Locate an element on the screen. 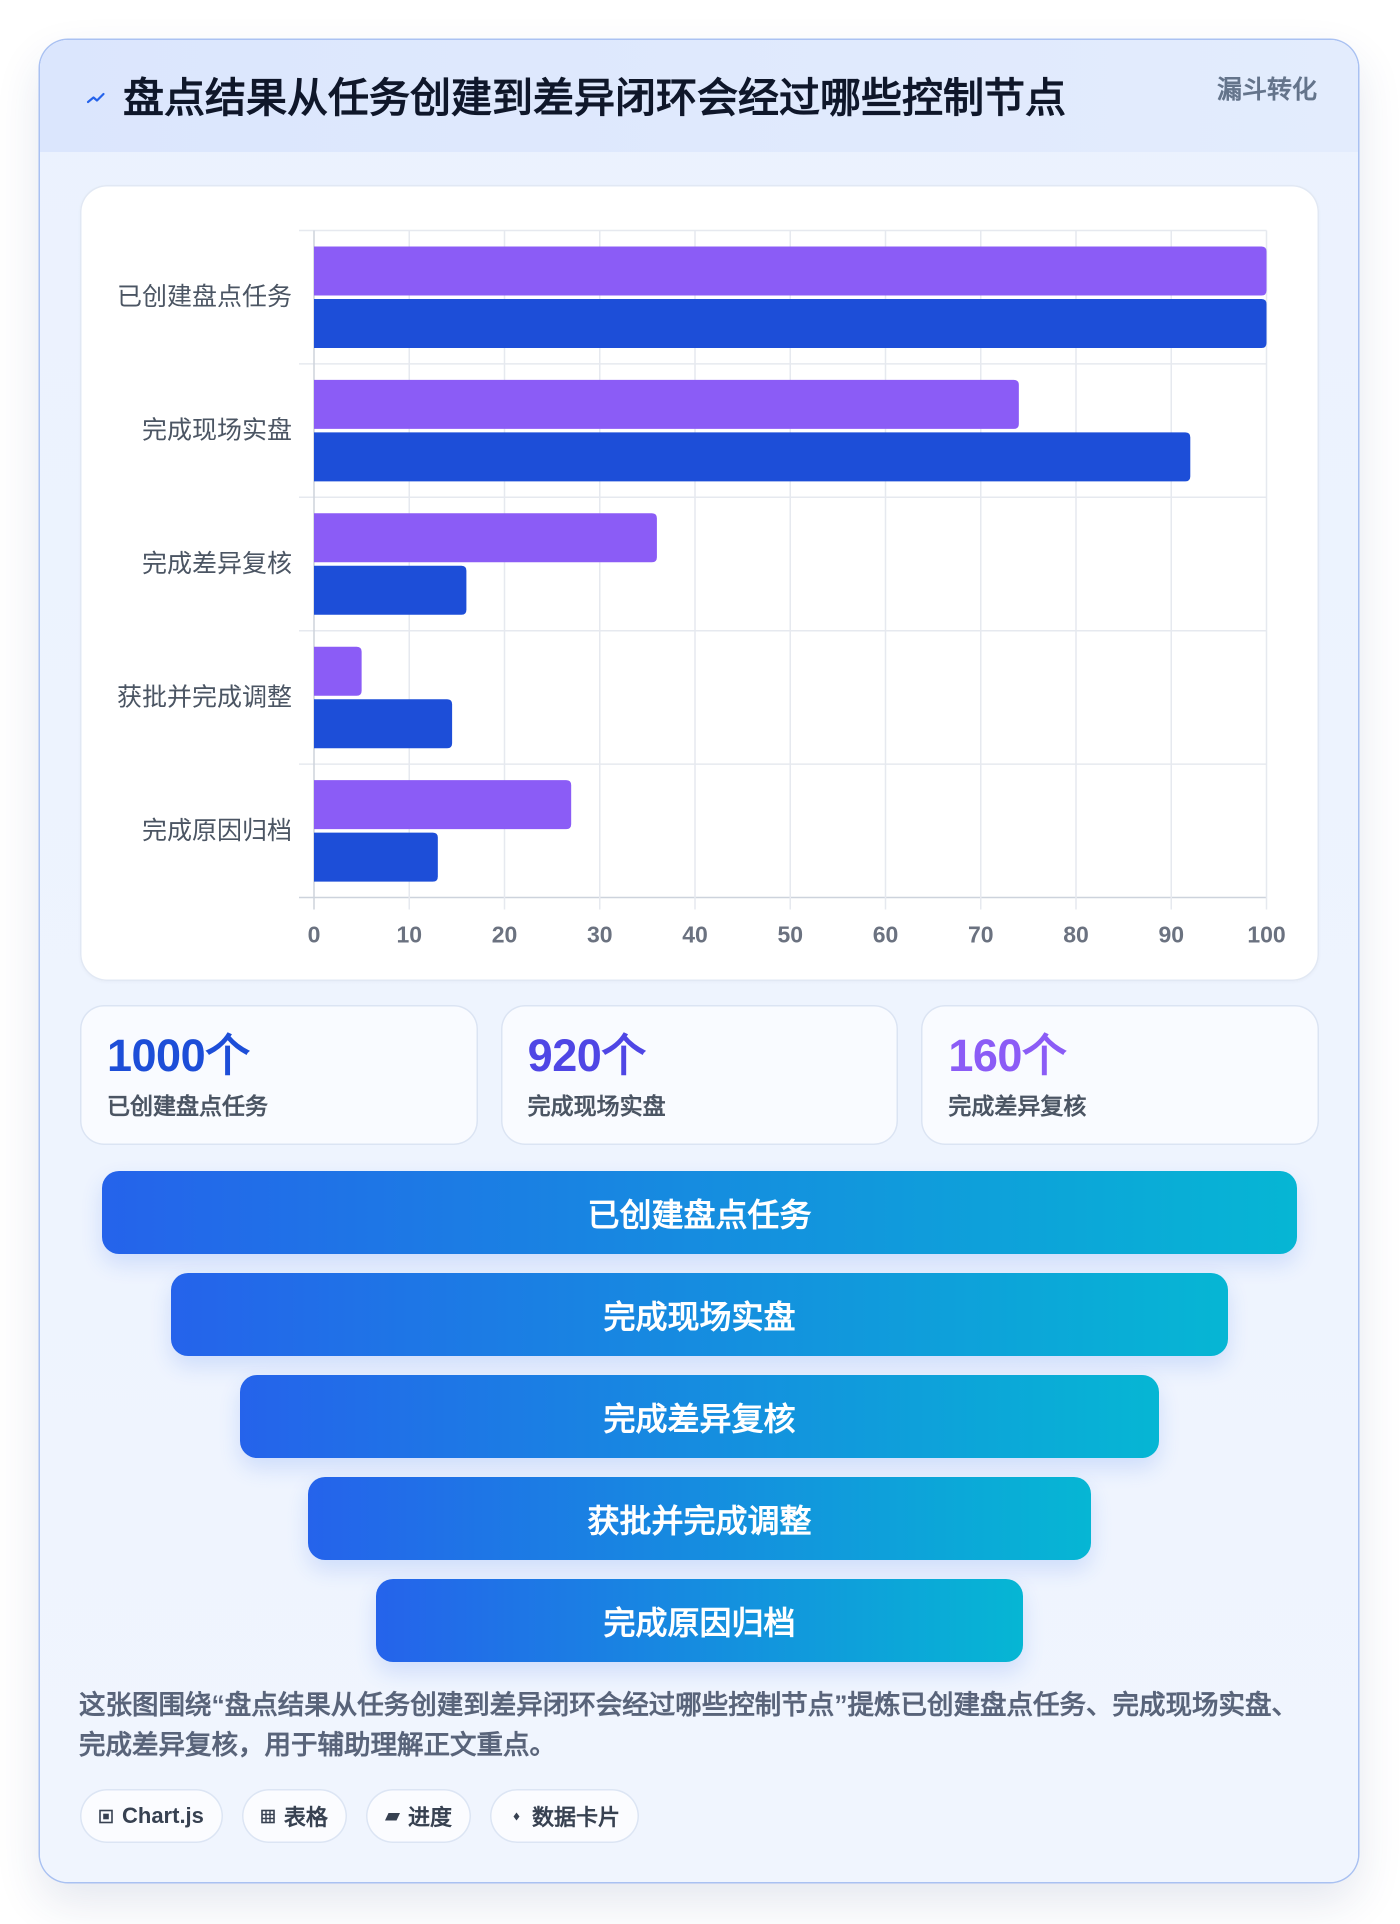 Image resolution: width=1400 pixels, height=1924 pixels. card-header: 盘点结果从任务创建到差异闭环会经过哪些控制节点 漏斗转化 is located at coordinates (699, 96).